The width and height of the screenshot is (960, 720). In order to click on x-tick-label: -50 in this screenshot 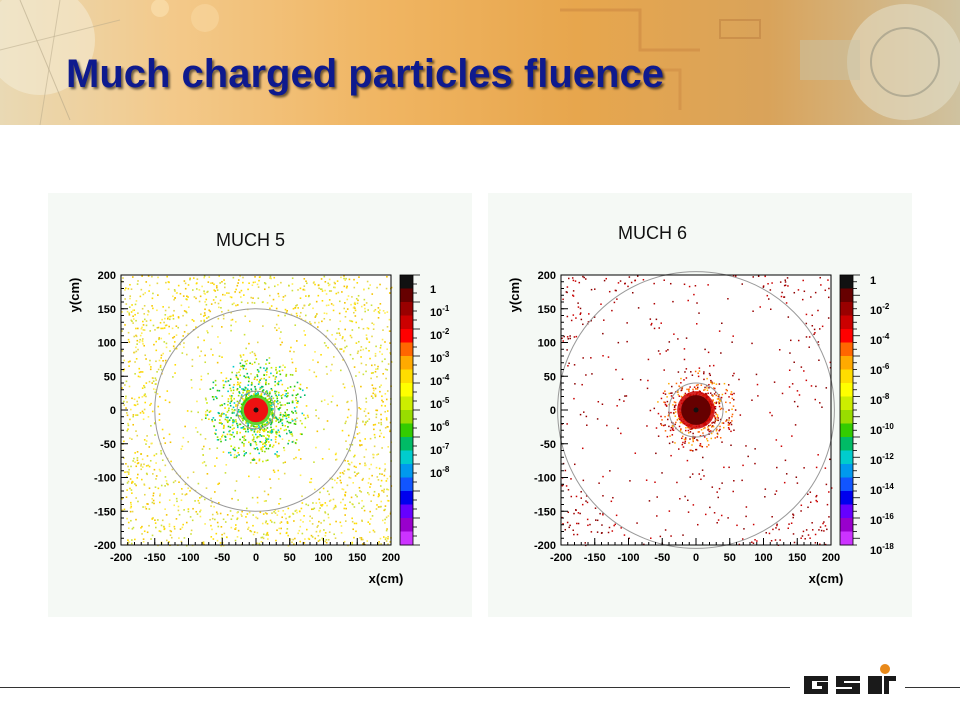, I will do `click(222, 558)`.